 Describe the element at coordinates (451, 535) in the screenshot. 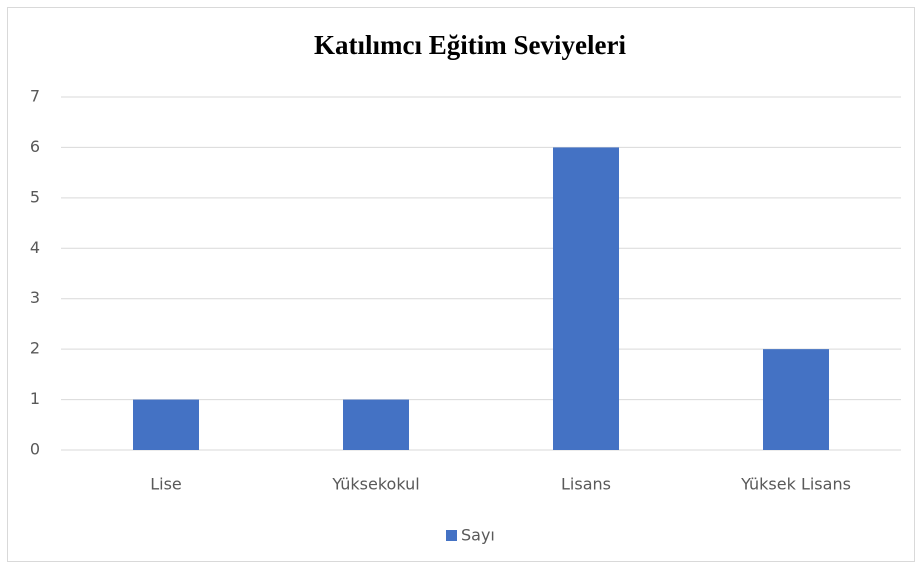

I see `legend-swatch` at that location.